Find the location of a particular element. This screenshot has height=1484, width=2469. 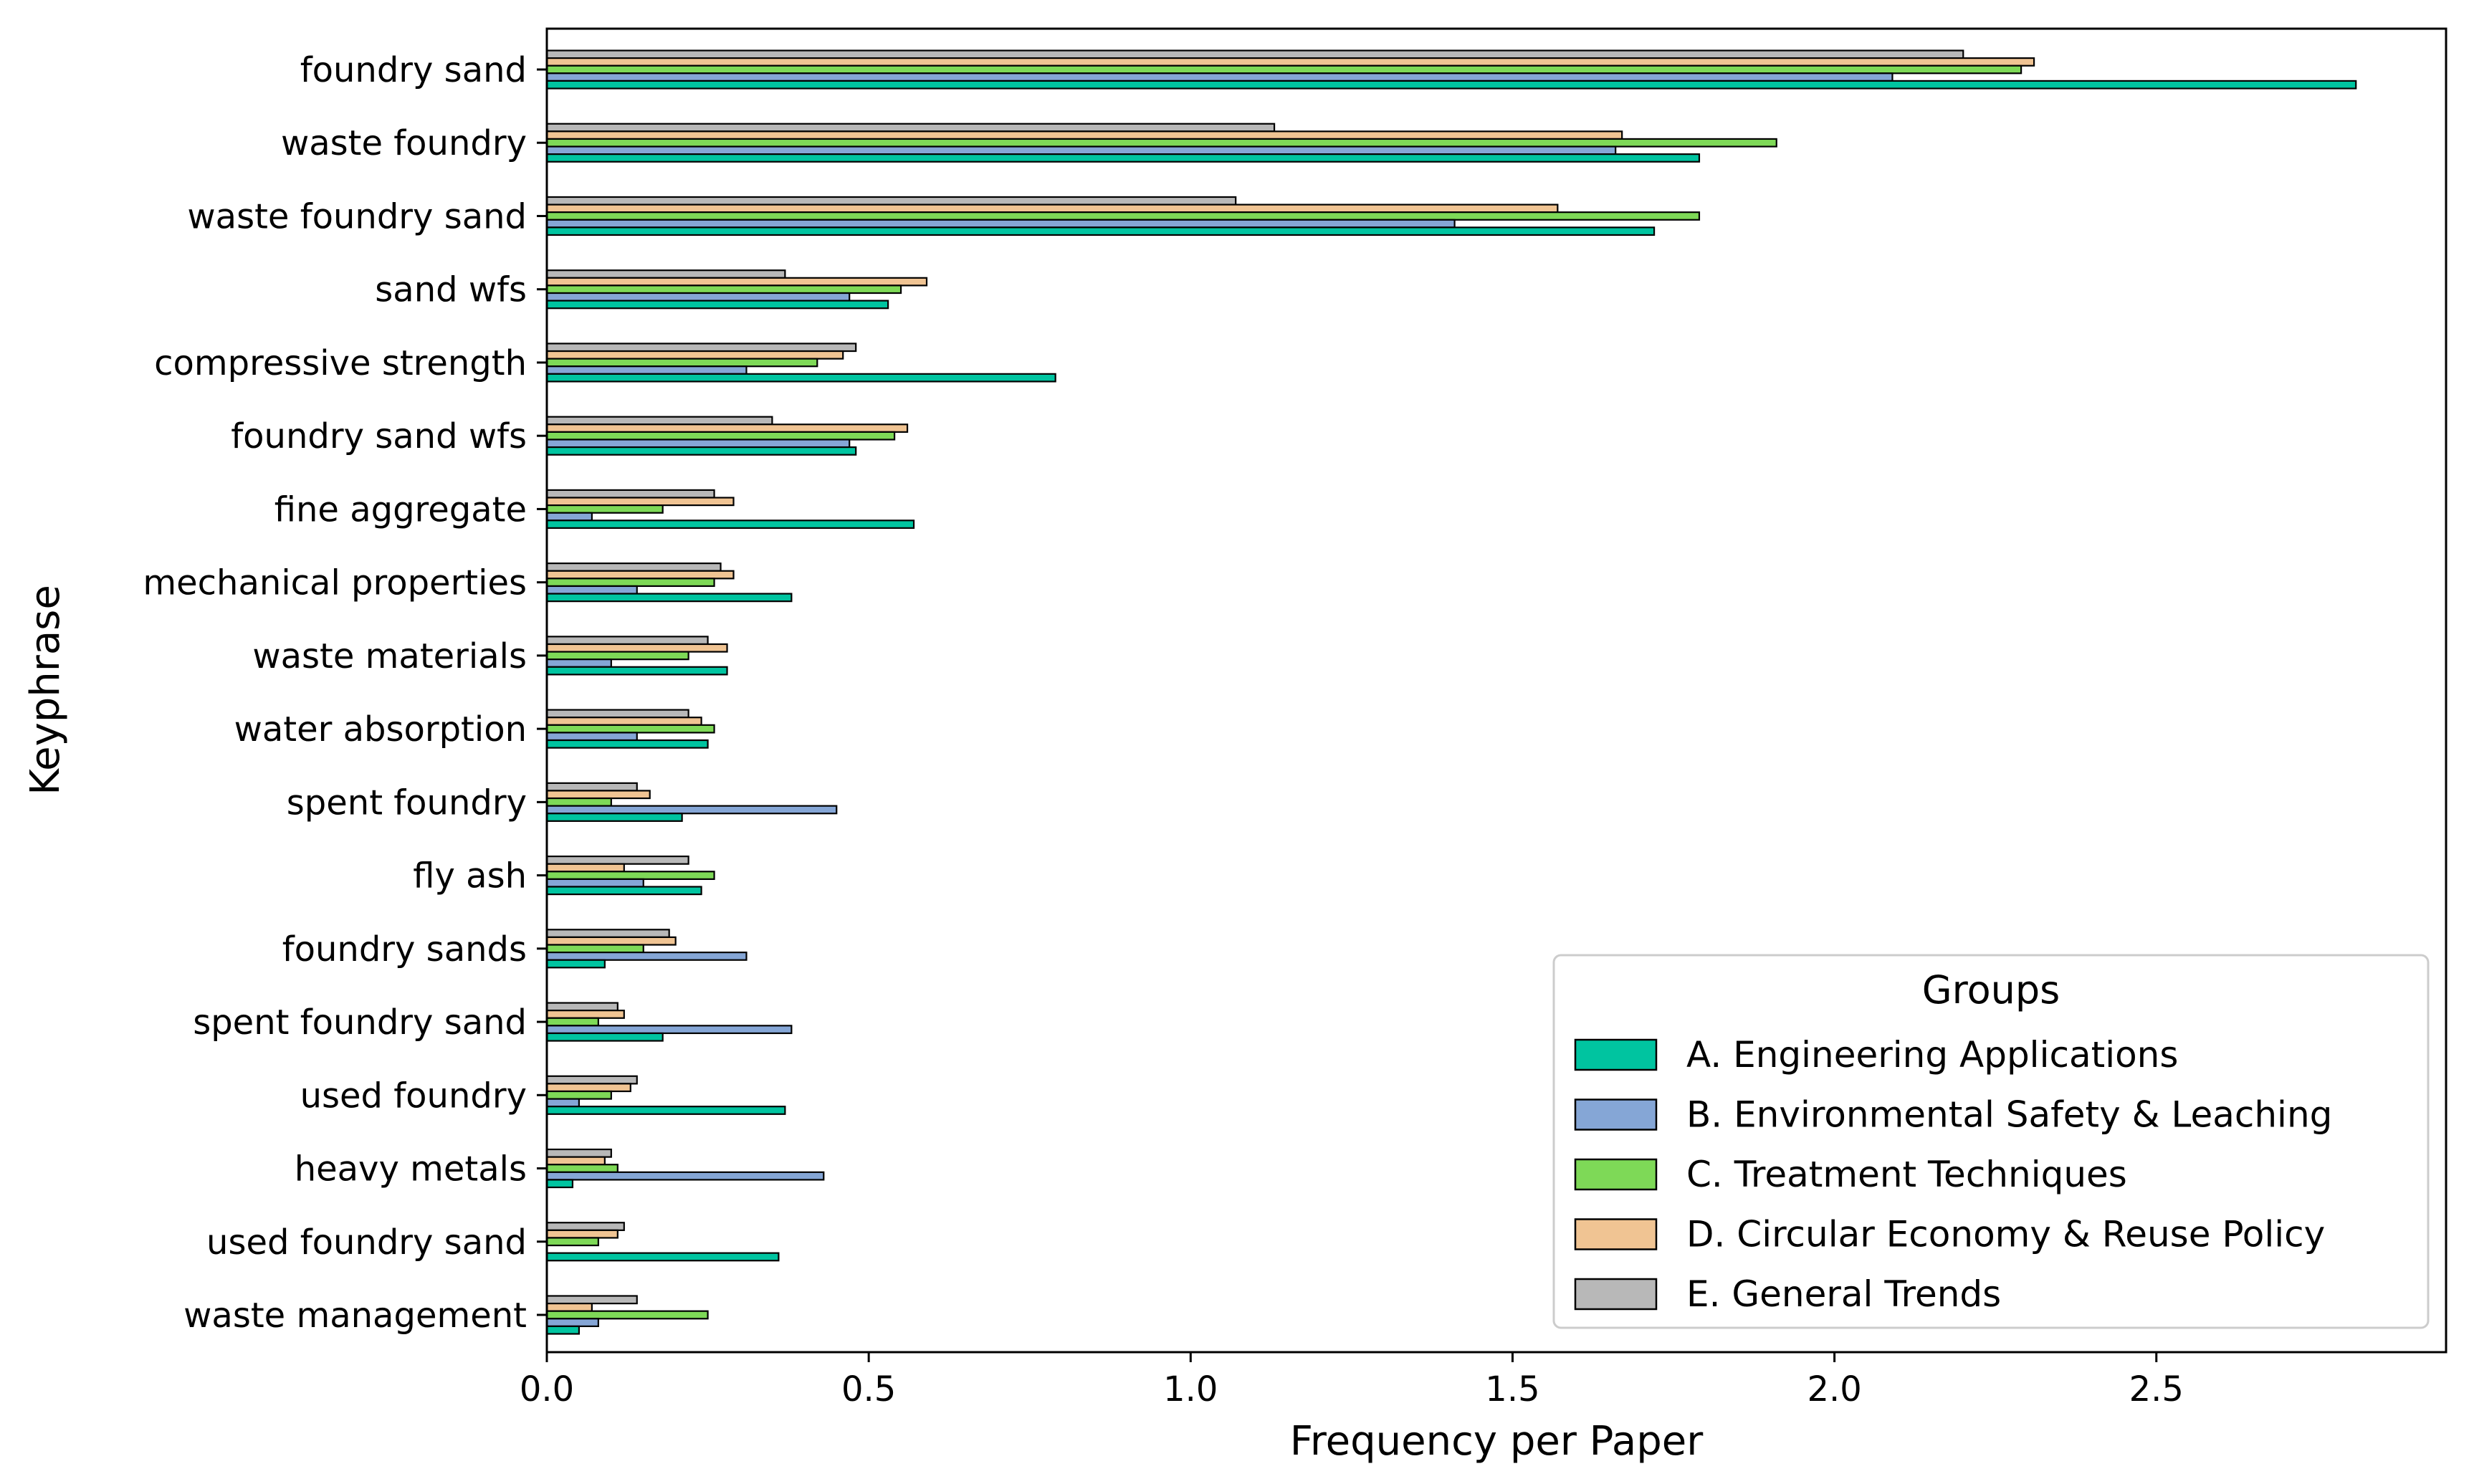

y-tick-label: mechanical properties is located at coordinates (335, 583).